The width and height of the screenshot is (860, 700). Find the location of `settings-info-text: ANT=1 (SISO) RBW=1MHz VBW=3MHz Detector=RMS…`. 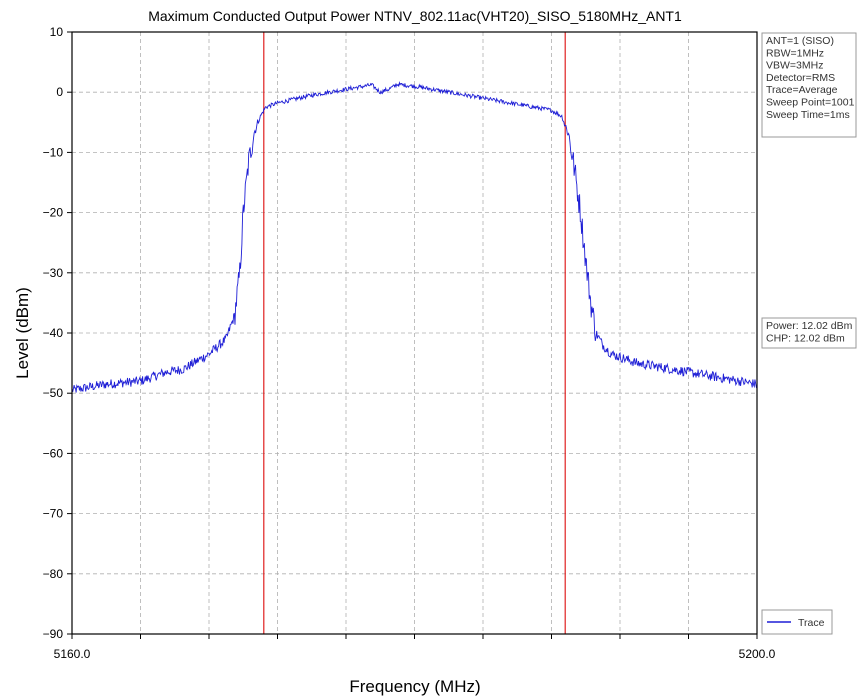

settings-info-text: ANT=1 (SISO) RBW=1MHz VBW=3MHz Detector=RMS… is located at coordinates (810, 78).